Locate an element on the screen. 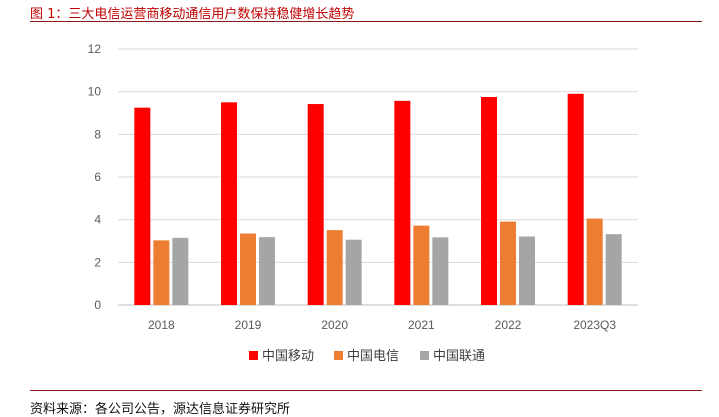  y-tick-label: 2 is located at coordinates (97, 262).